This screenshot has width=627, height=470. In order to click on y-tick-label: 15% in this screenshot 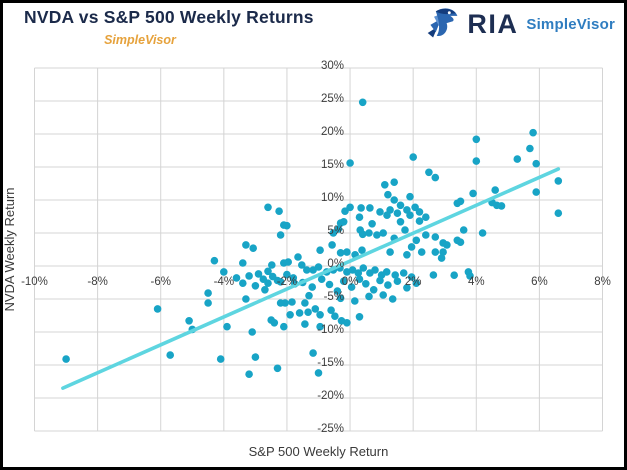, I will do `click(332, 165)`.